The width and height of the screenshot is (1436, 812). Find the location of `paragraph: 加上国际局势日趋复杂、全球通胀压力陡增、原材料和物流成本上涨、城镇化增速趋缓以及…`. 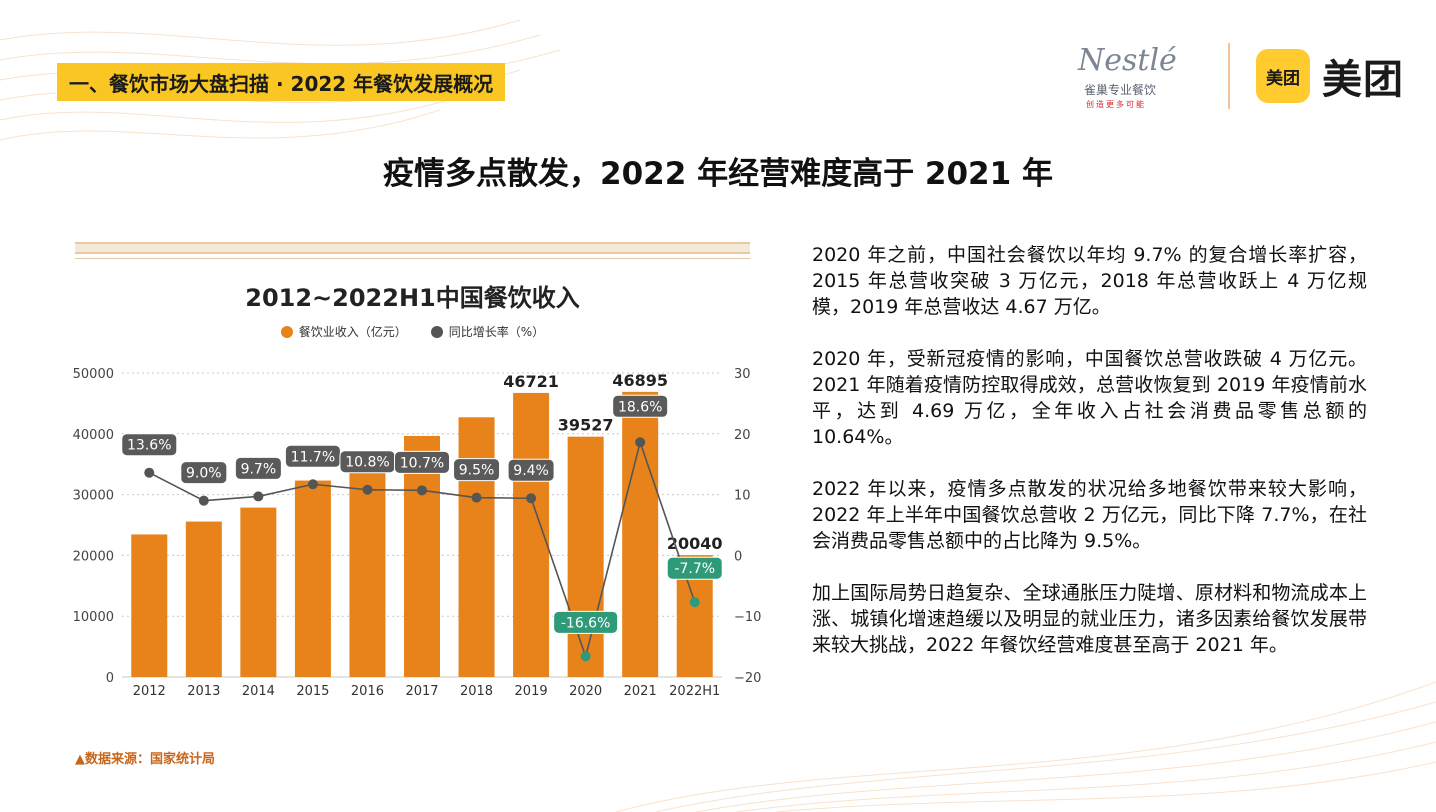

paragraph: 加上国际局势日趋复杂、全球通胀压力陡增、原材料和物流成本上涨、城镇化增速趋缓以及… is located at coordinates (1089, 619).